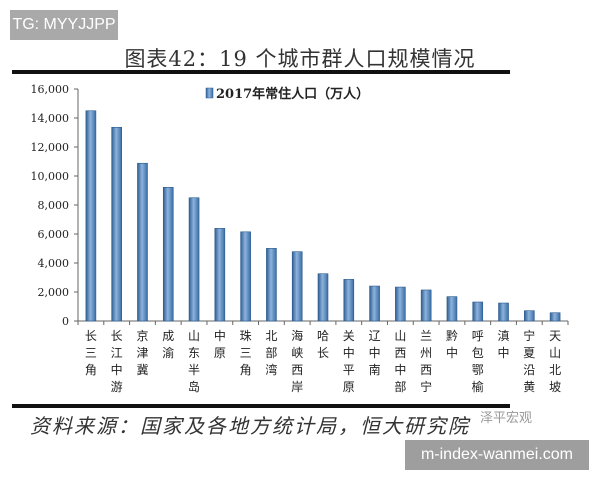 The width and height of the screenshot is (600, 480). What do you see at coordinates (91, 353) in the screenshot?
I see `x-tick-label: 长三角` at bounding box center [91, 353].